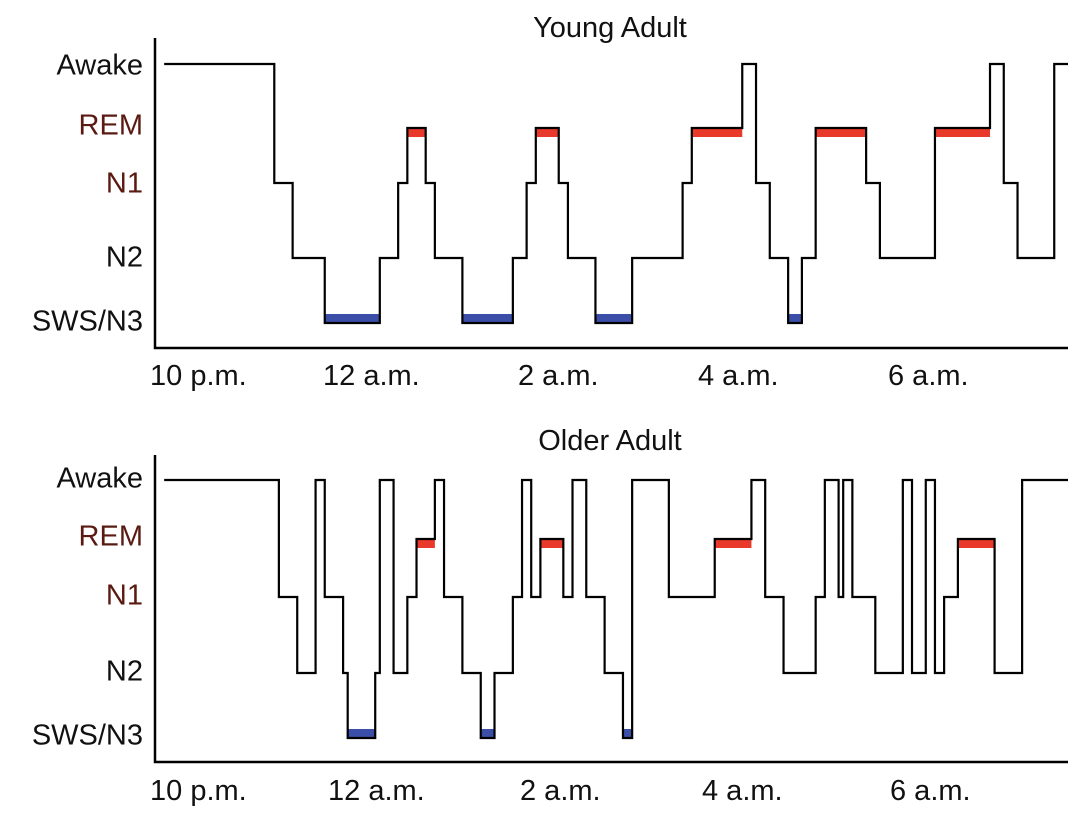 The height and width of the screenshot is (813, 1070). What do you see at coordinates (671, 638) in the screenshot?
I see `stage-bars` at bounding box center [671, 638].